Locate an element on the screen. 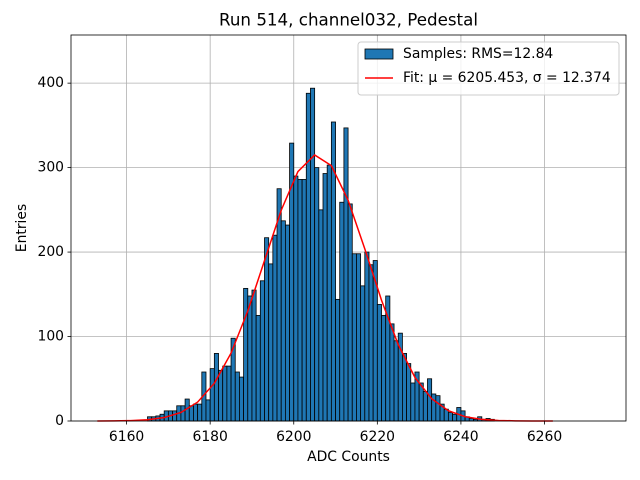 Image resolution: width=640 pixels, height=480 pixels. legend-box is located at coordinates (488, 68).